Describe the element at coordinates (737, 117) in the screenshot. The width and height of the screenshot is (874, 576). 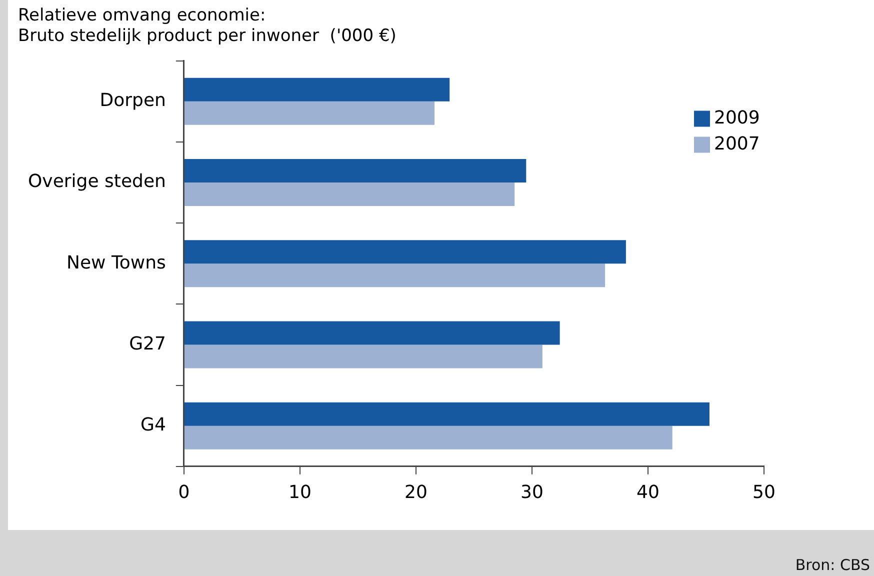
I see `legend-label: 2009` at that location.